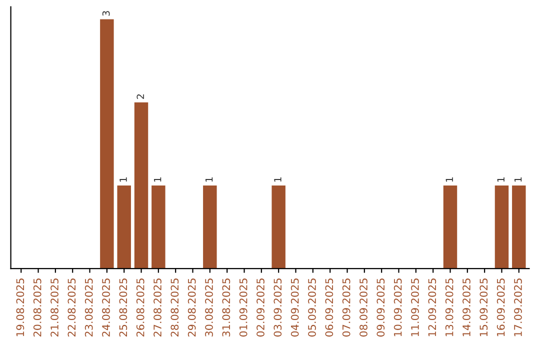 This screenshot has width=540, height=340. What do you see at coordinates (209, 307) in the screenshot?
I see `x-tick-label: 30.08.2025` at bounding box center [209, 307].